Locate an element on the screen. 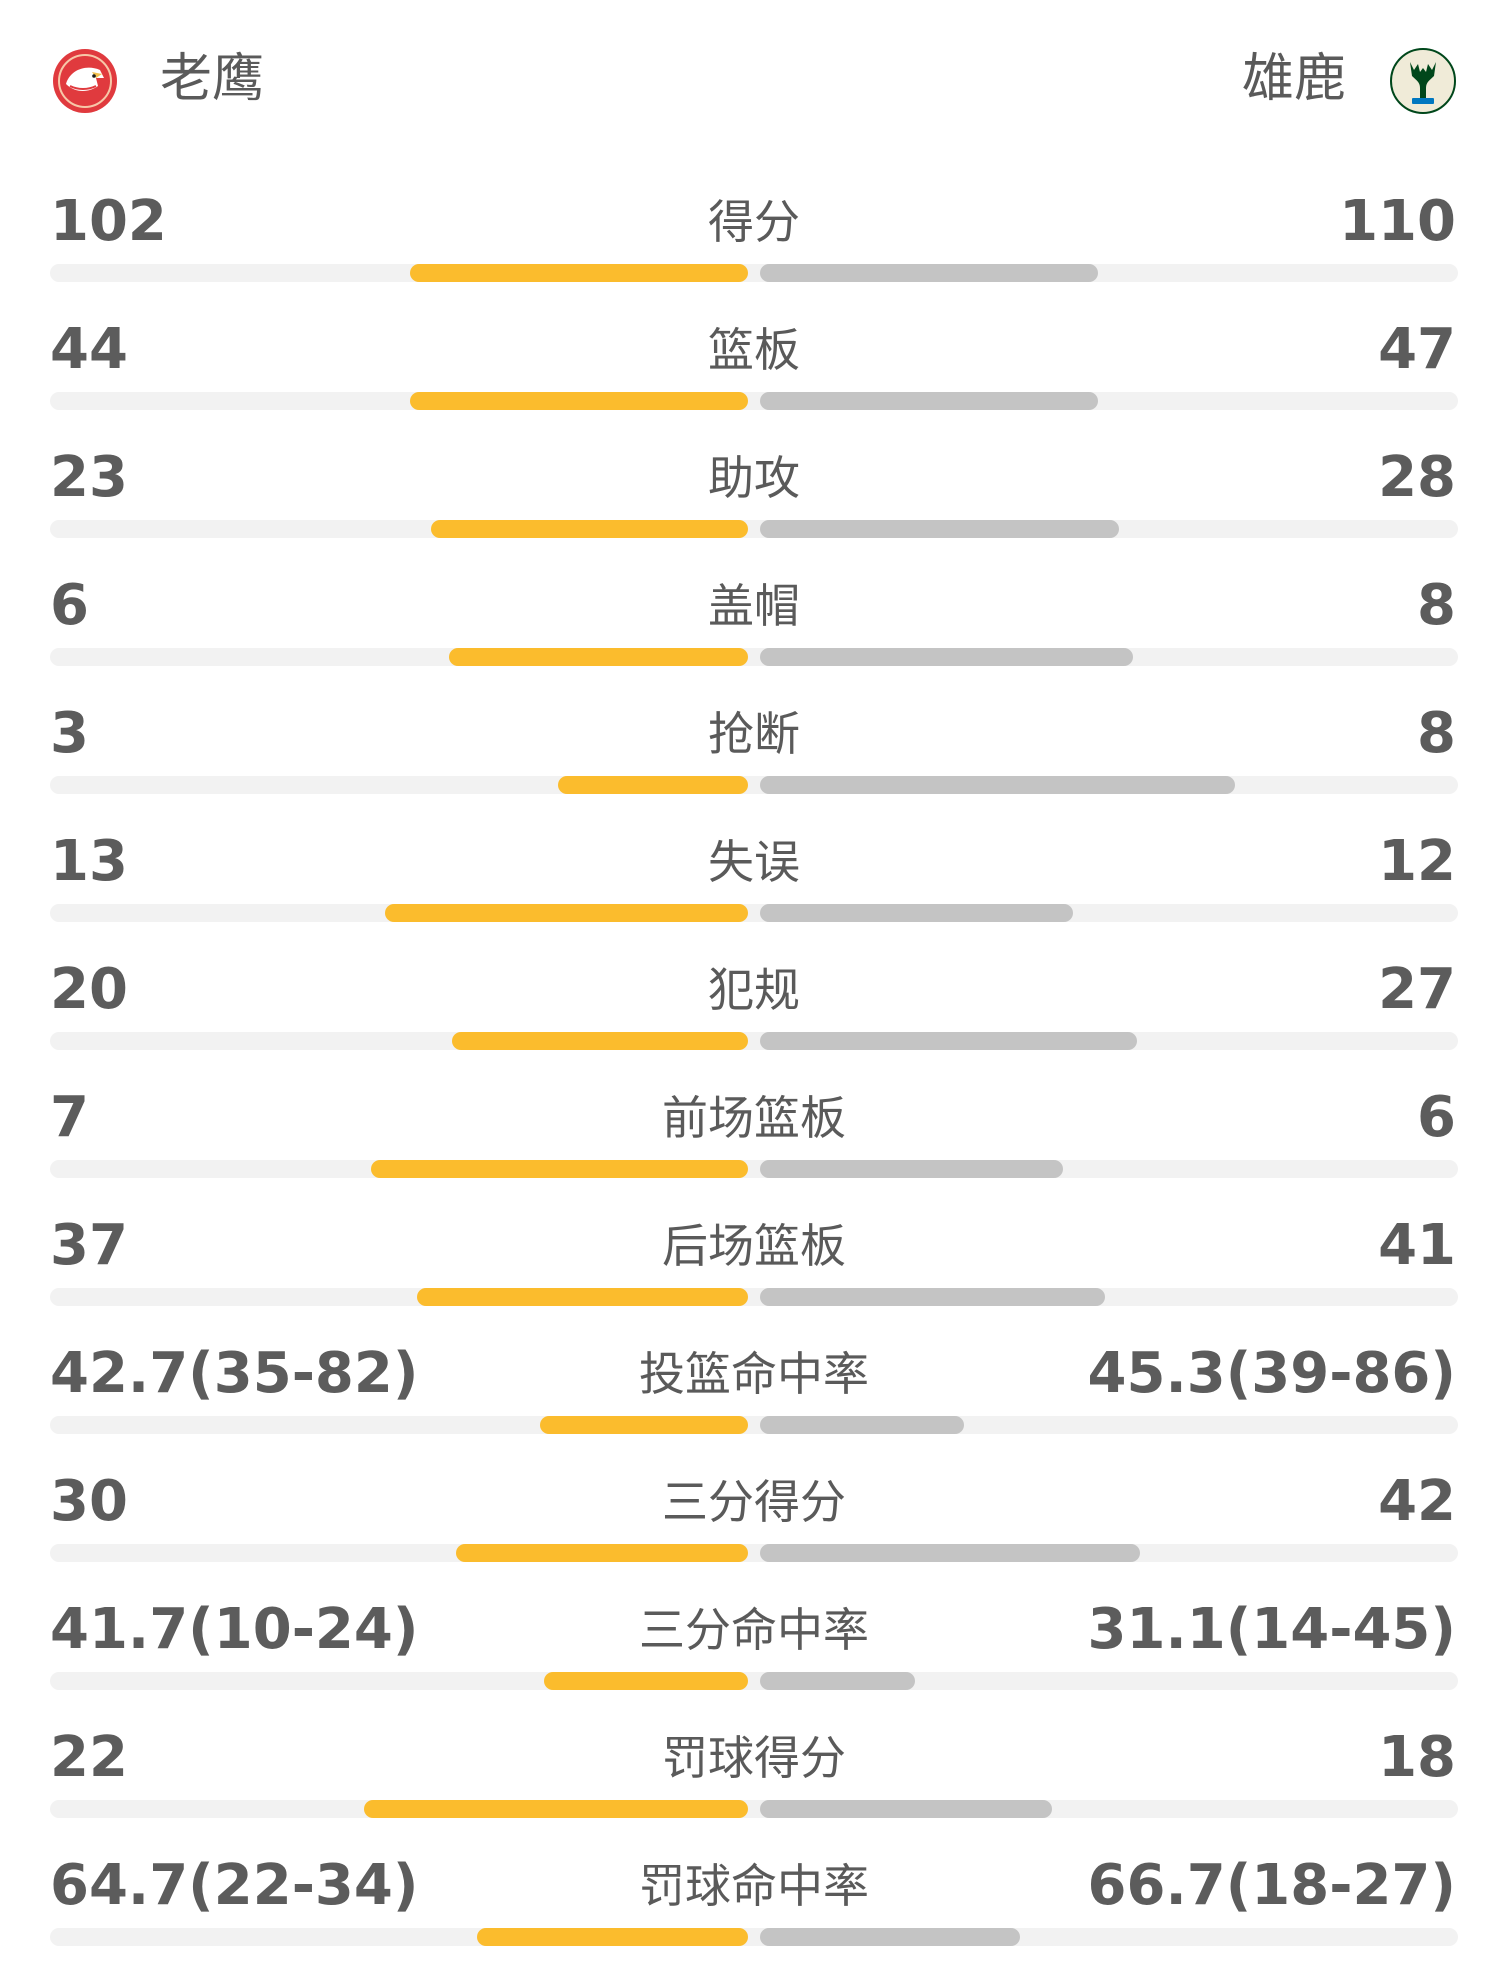 This screenshot has height=1978, width=1508. stat-row: 23 助攻 28 is located at coordinates (754, 498).